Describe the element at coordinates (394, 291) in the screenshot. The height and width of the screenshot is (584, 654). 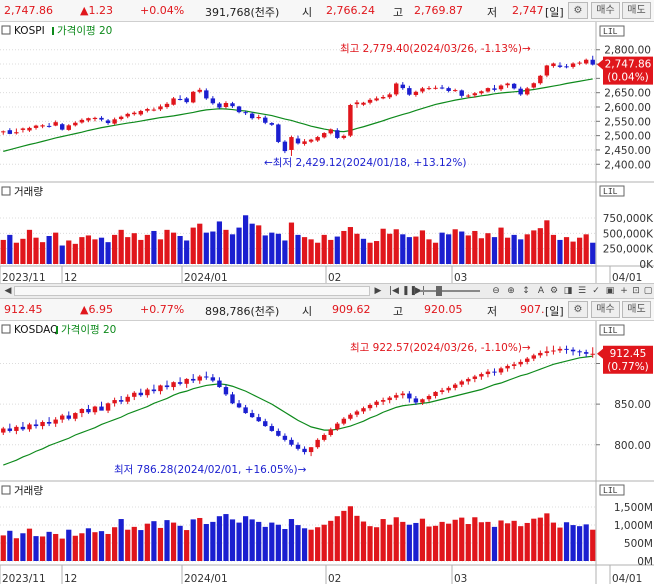
I see `toolbar-button: |◀` at that location.